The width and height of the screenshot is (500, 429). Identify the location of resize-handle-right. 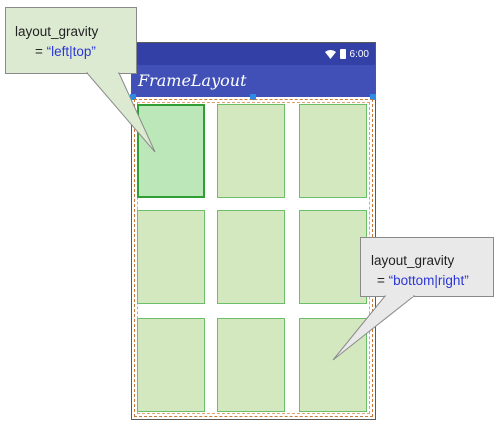
(373, 97).